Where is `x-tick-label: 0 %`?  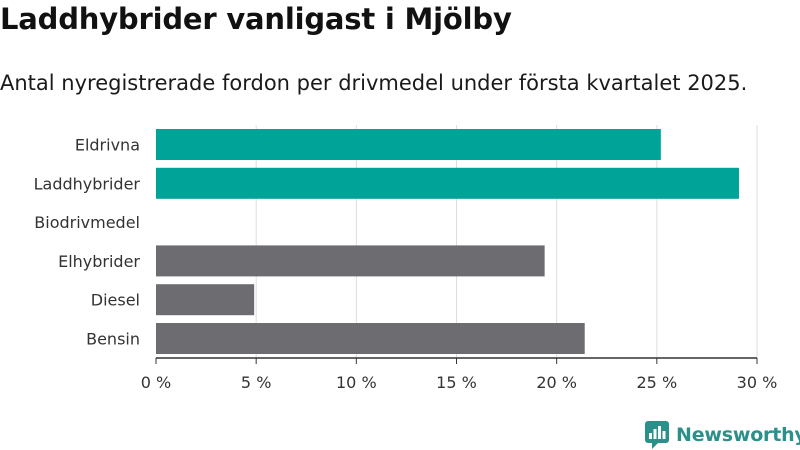
x-tick-label: 0 % is located at coordinates (156, 382).